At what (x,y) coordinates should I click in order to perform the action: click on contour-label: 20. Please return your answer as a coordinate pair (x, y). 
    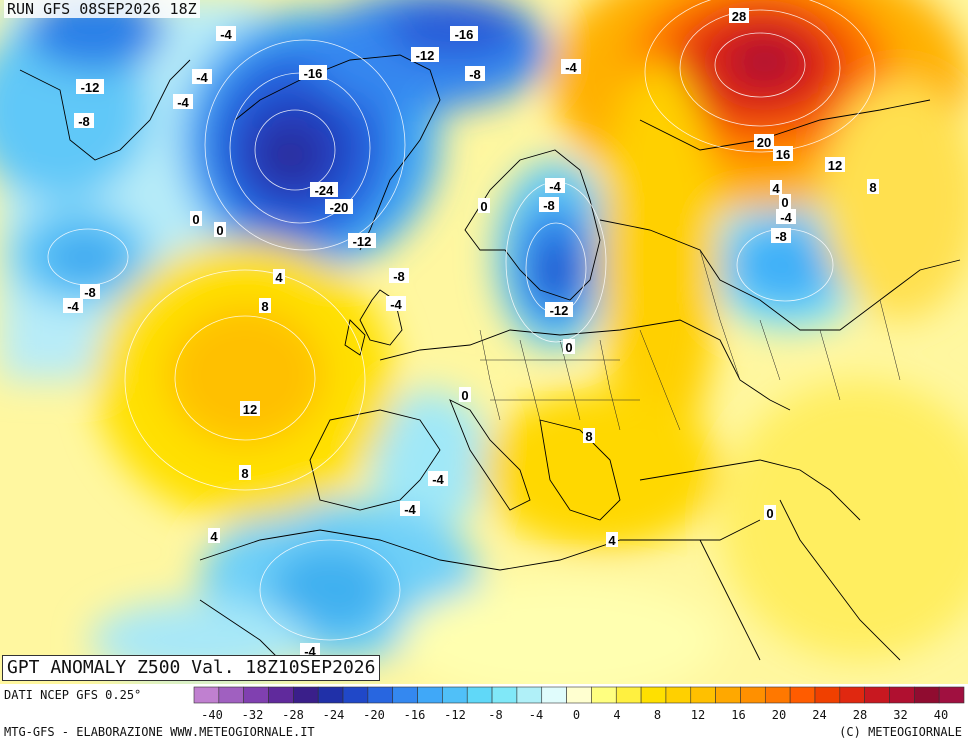
    Looking at the image, I should click on (764, 142).